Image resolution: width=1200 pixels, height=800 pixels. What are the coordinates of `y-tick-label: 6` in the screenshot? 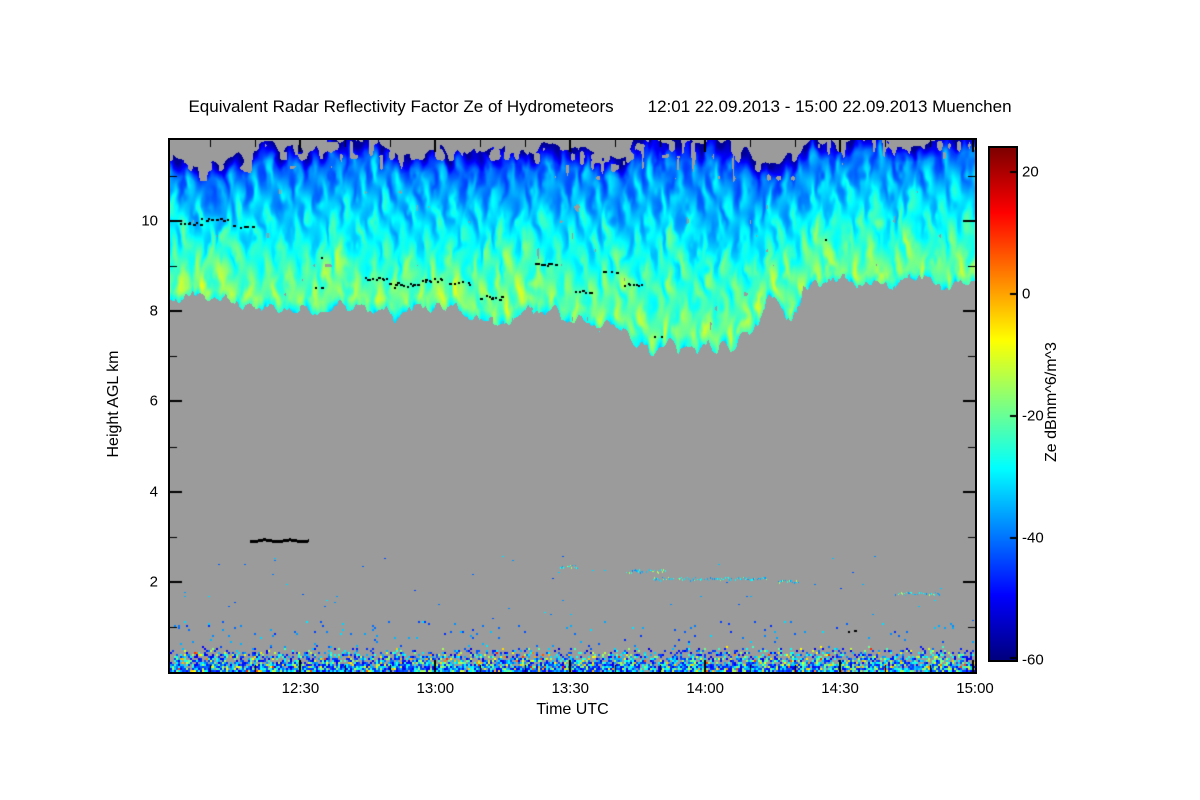 It's located at (153, 401).